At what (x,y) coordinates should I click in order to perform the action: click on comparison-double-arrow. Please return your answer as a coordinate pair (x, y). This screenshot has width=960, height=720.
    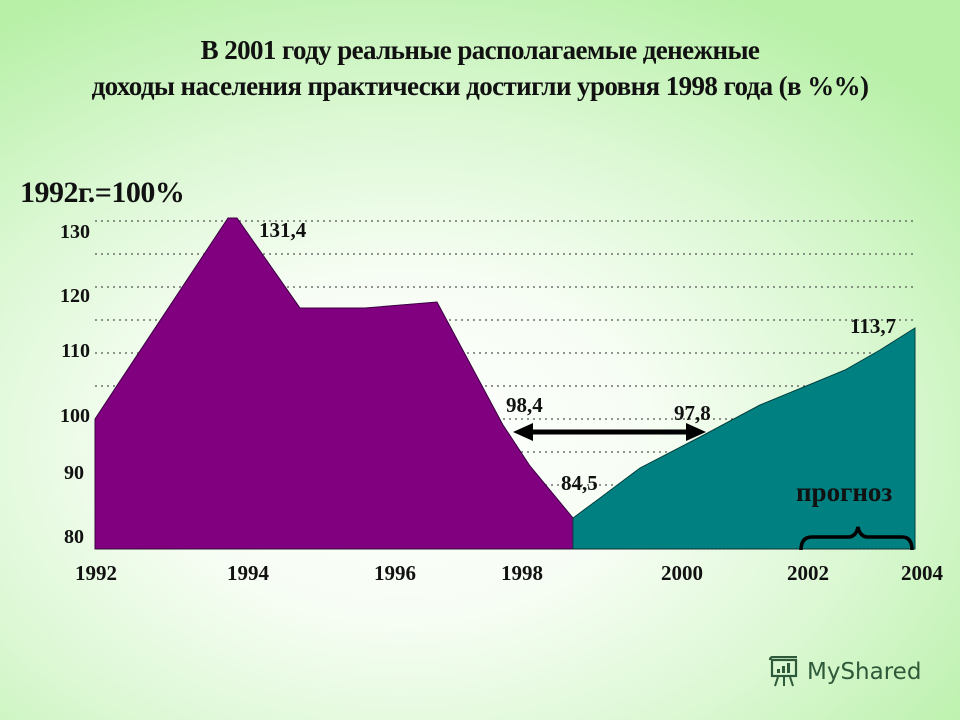
    Looking at the image, I should click on (609, 432).